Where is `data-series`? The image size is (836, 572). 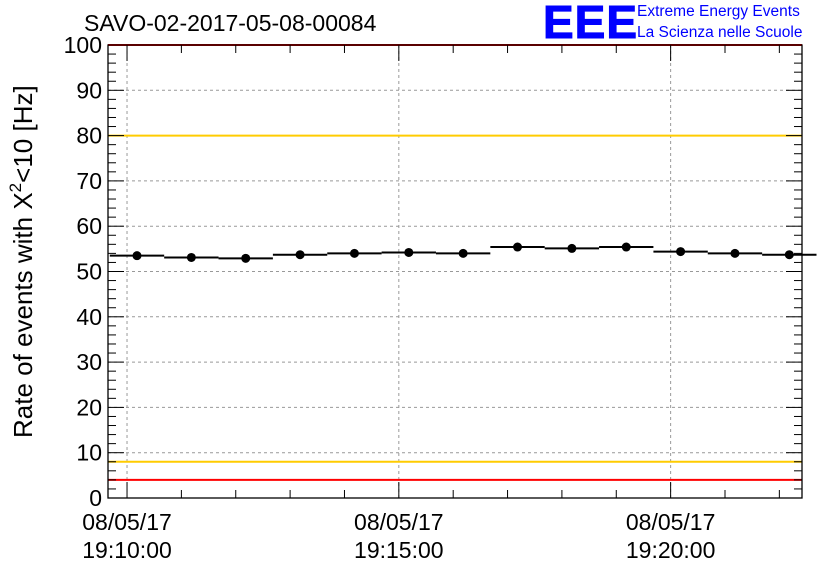
data-series is located at coordinates (463, 252).